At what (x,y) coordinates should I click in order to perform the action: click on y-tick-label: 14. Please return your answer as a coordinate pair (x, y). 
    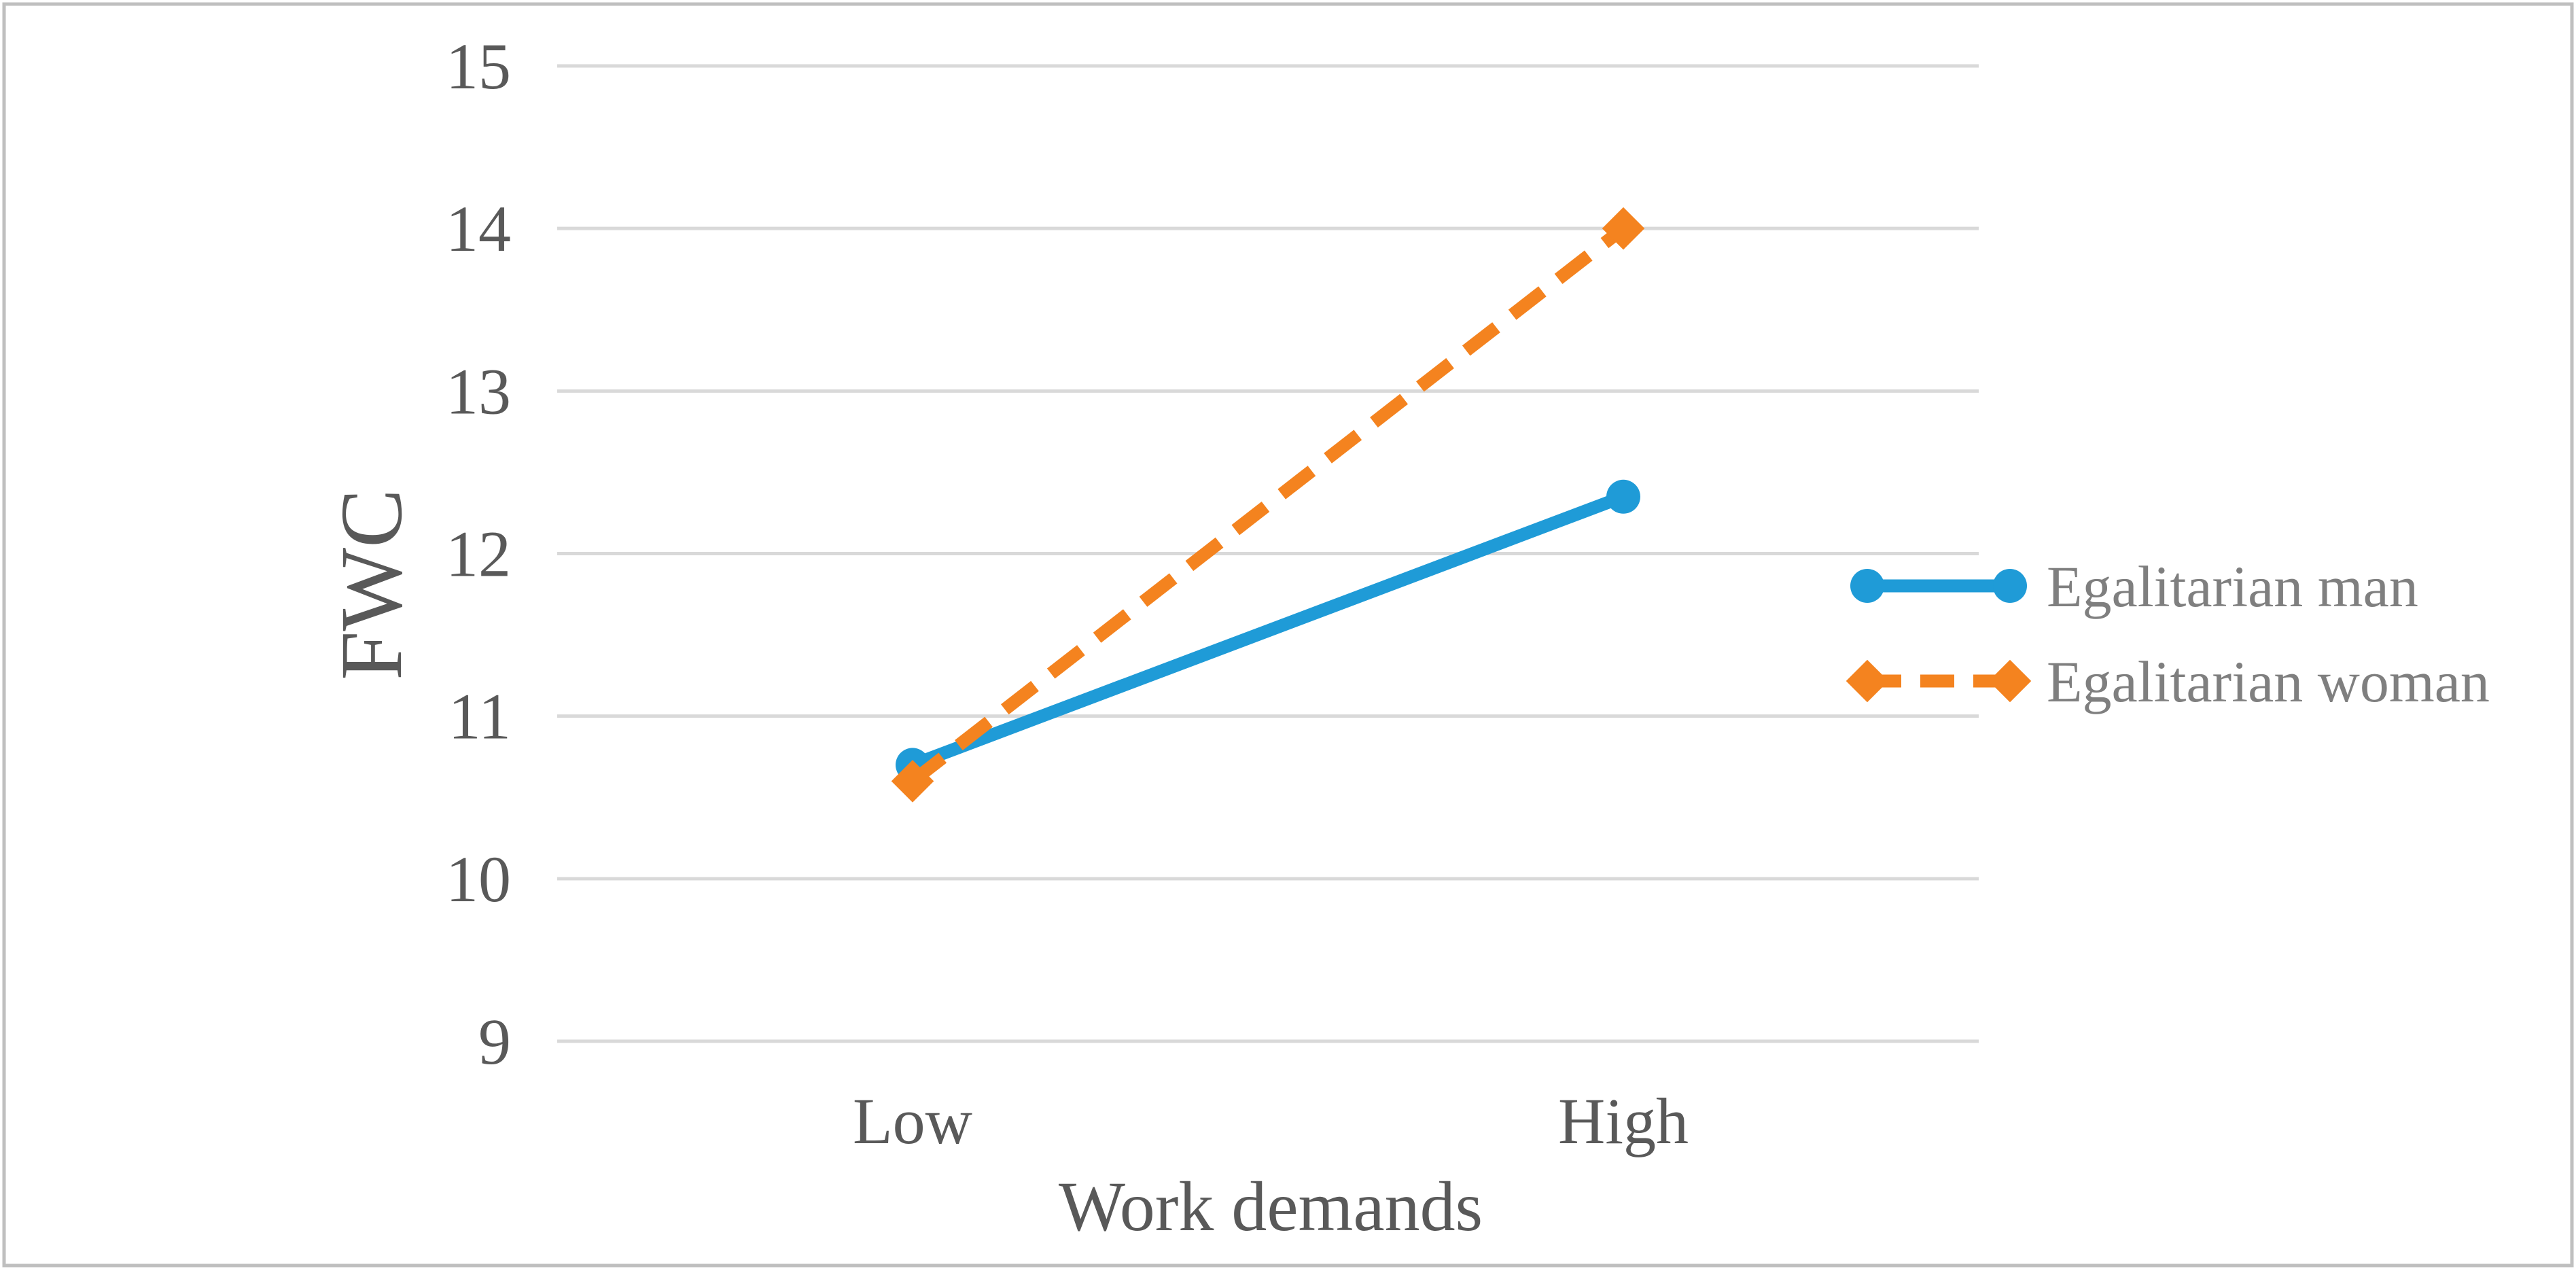
    Looking at the image, I should click on (478, 228).